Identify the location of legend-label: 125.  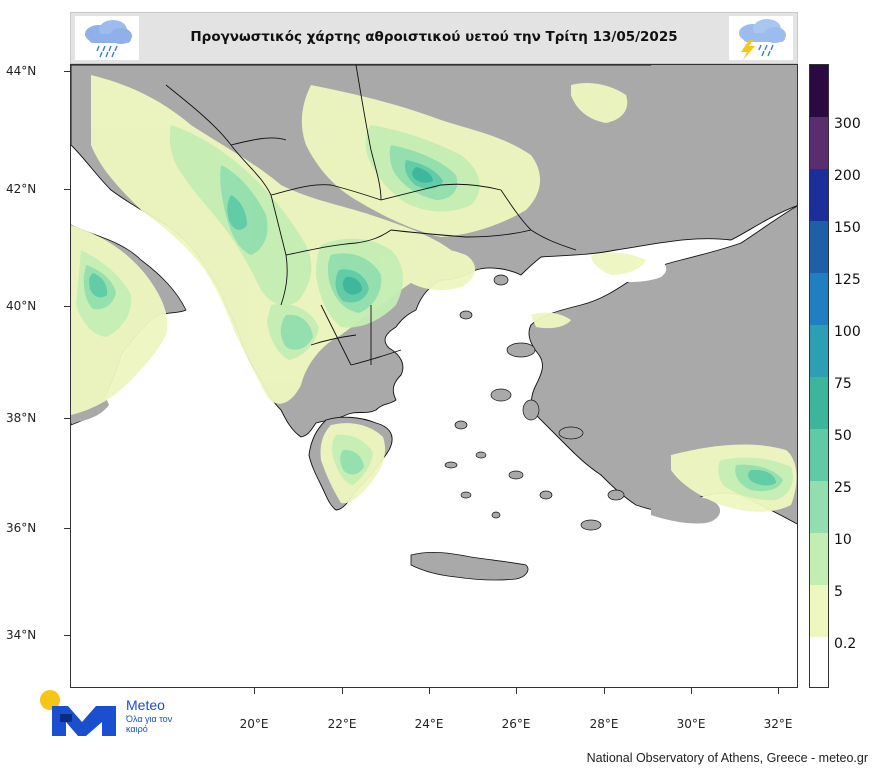
(847, 280).